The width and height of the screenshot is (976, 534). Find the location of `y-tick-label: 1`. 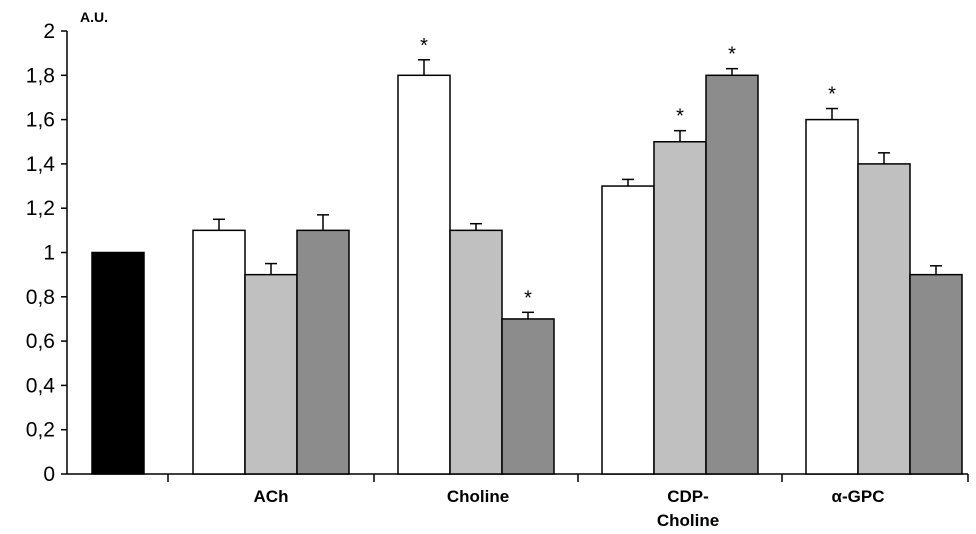

y-tick-label: 1 is located at coordinates (49, 253).